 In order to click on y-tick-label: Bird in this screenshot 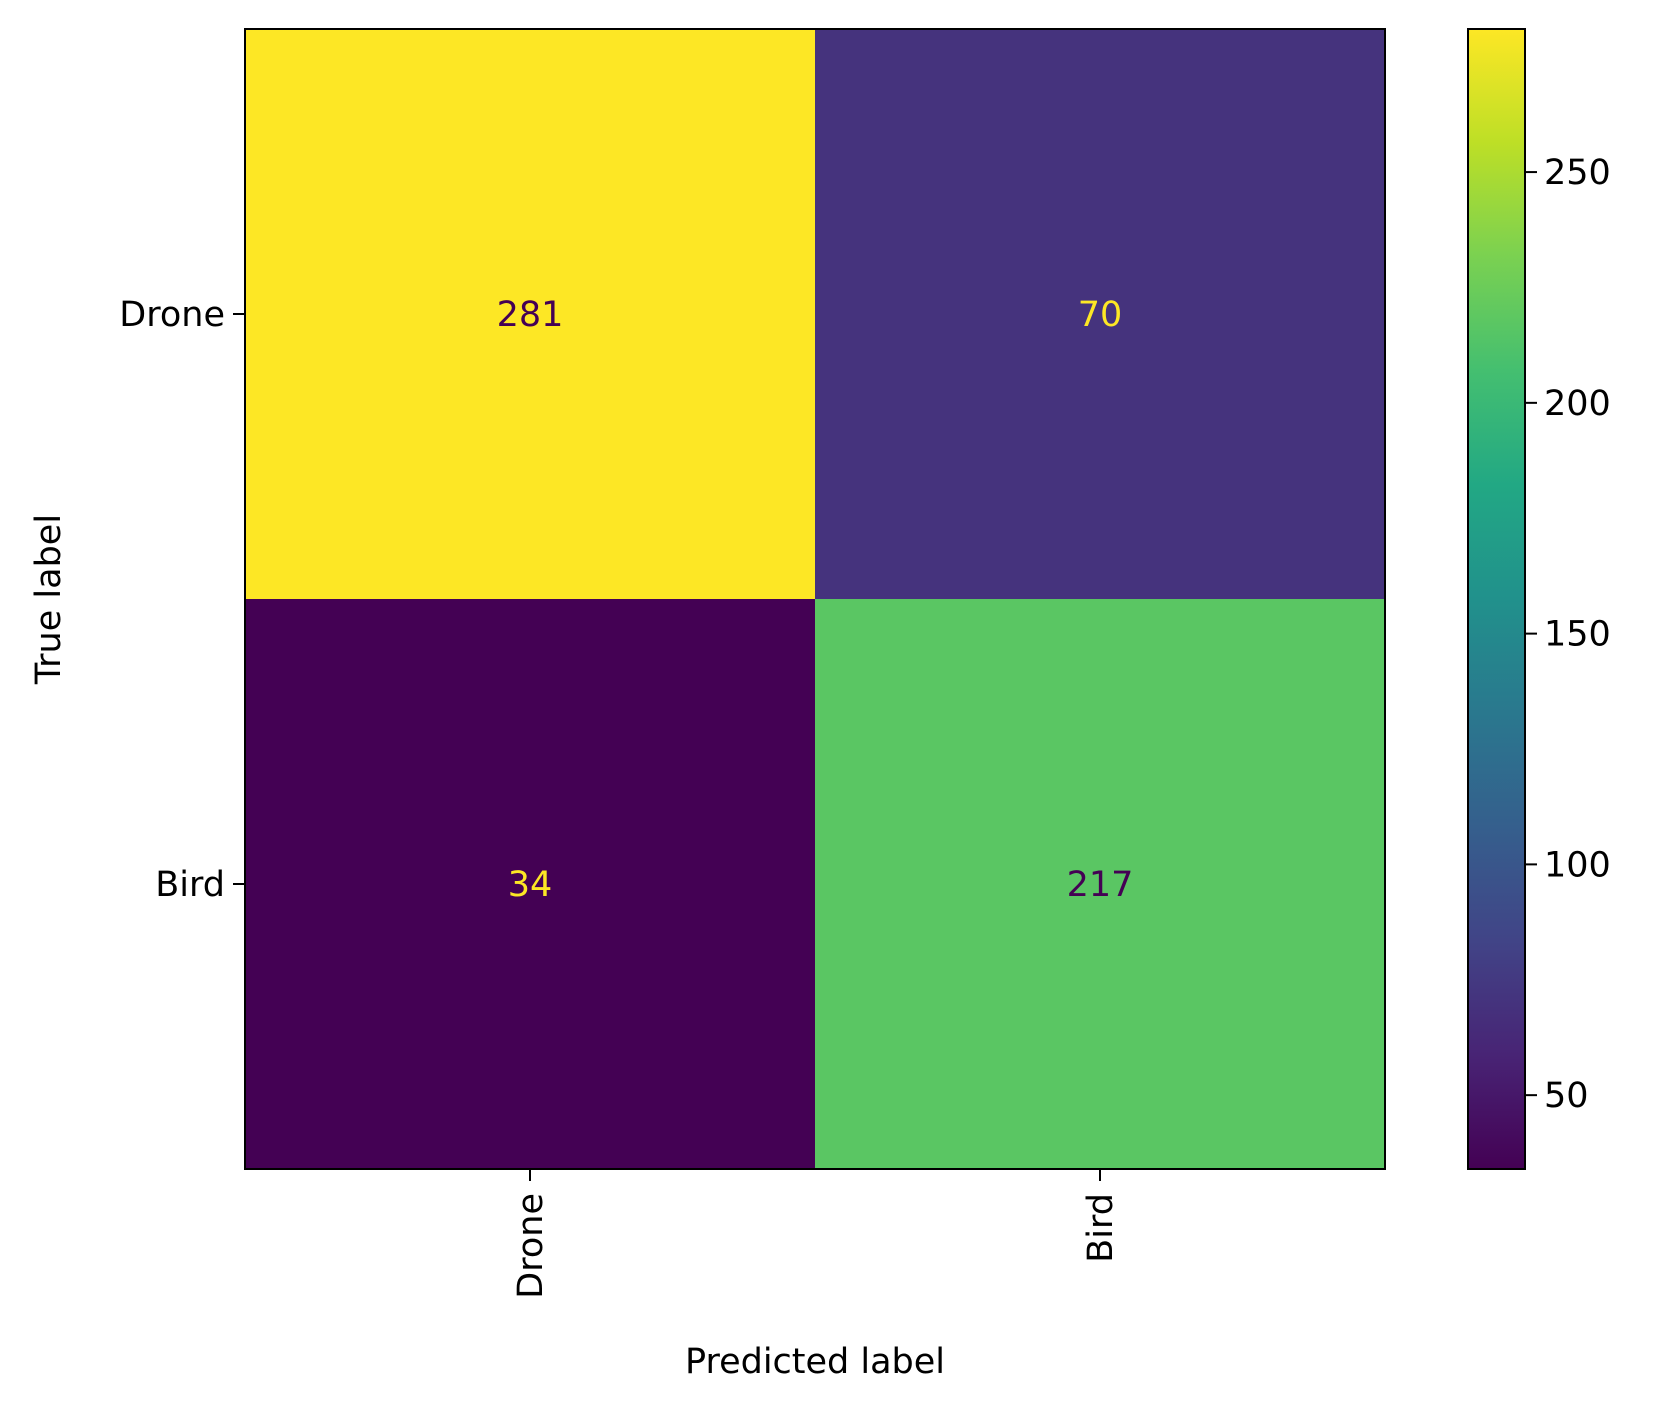, I will do `click(190, 885)`.